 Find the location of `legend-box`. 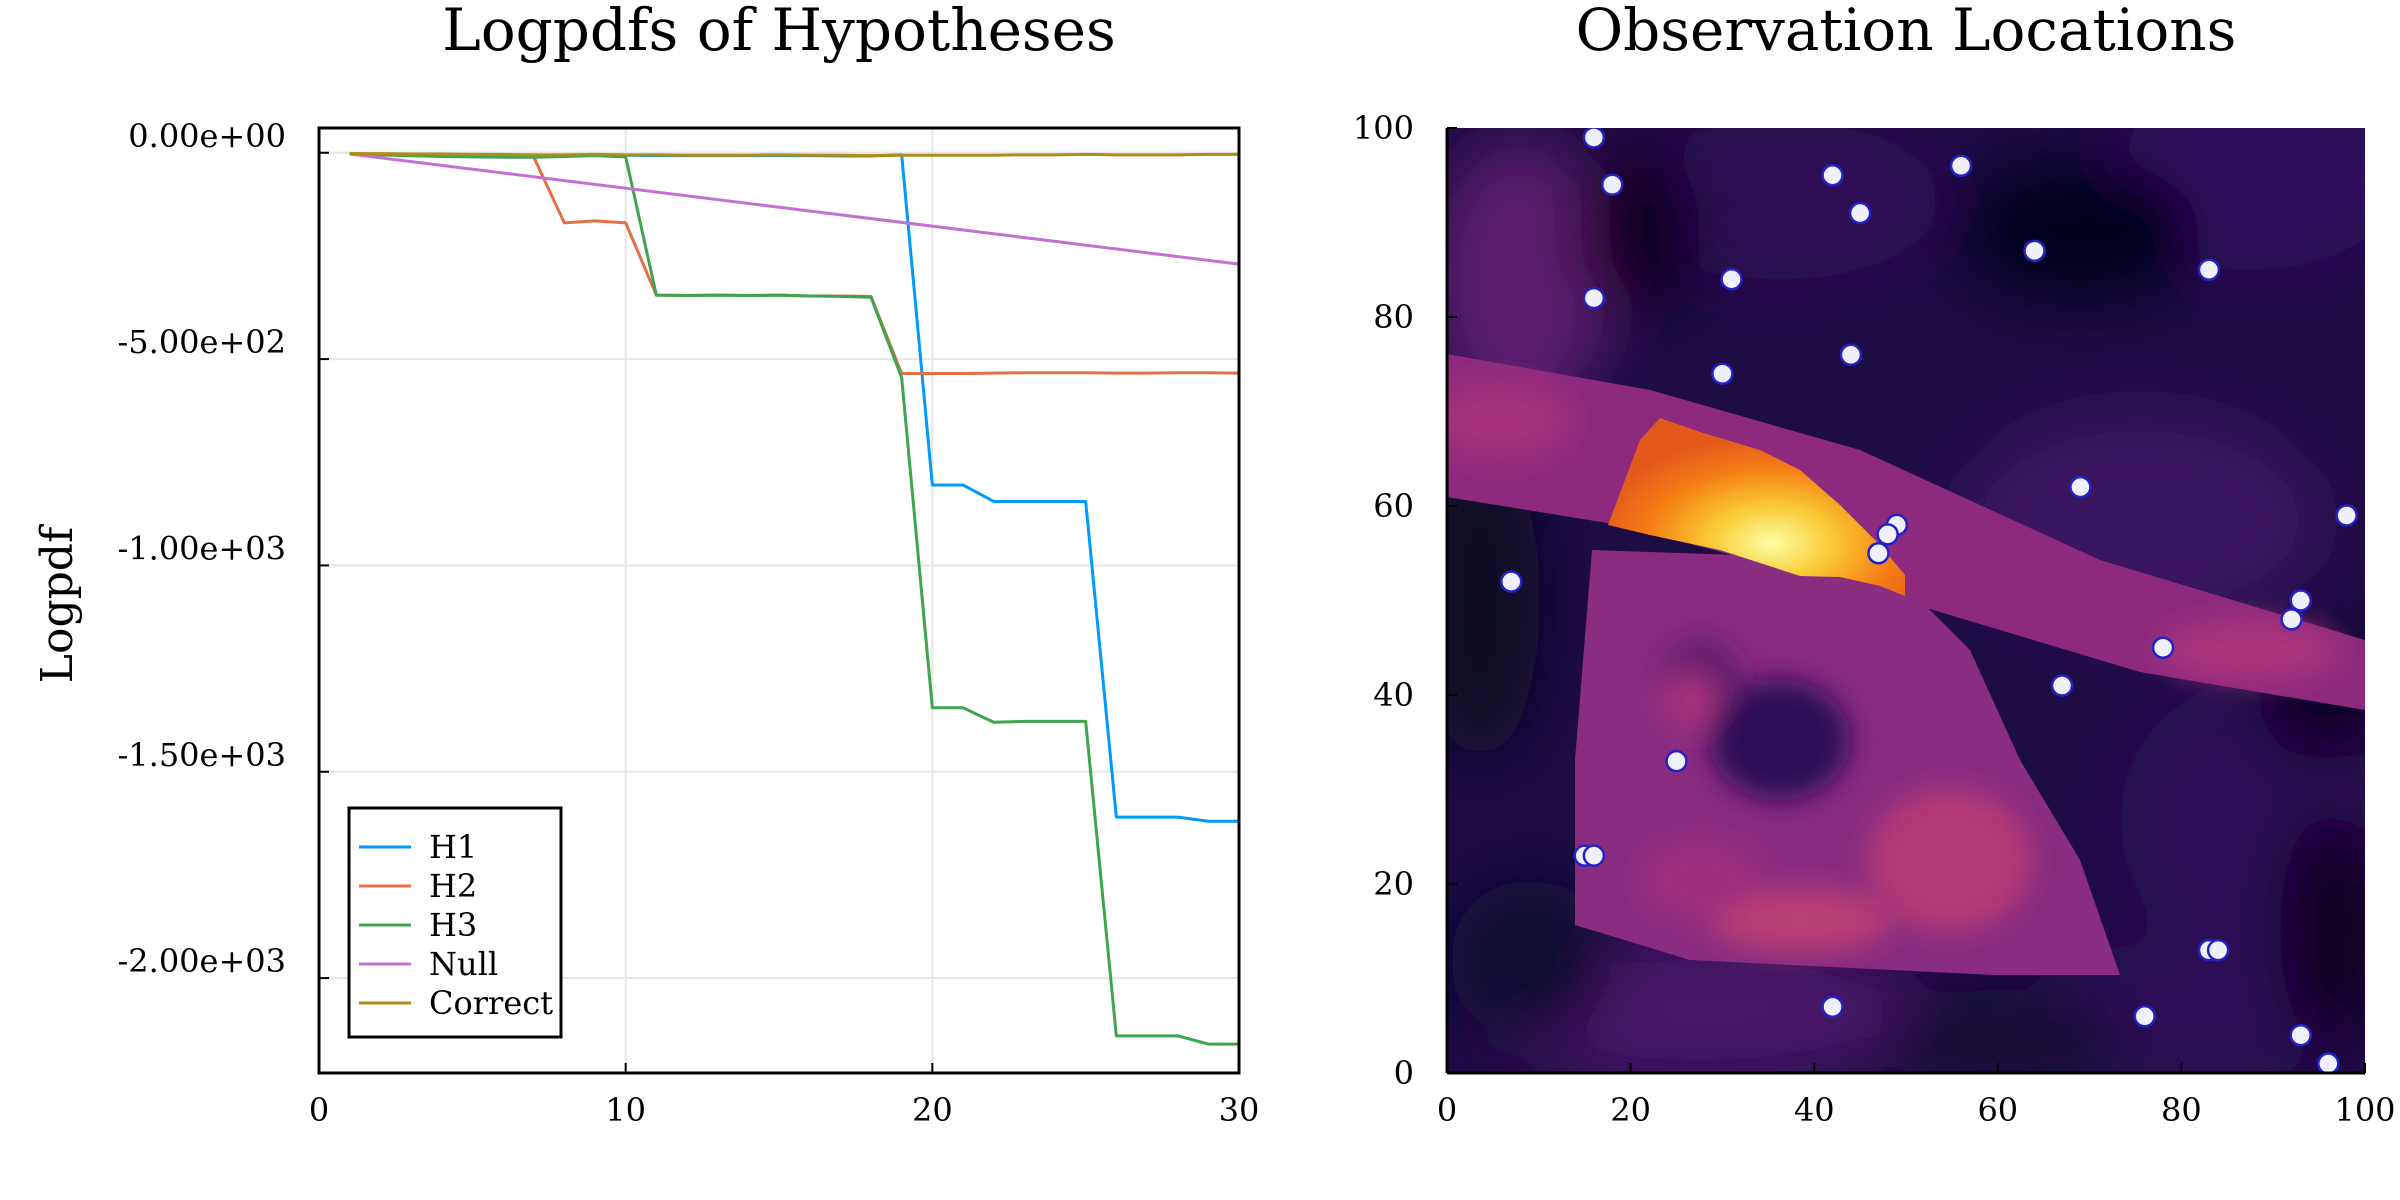

legend-box is located at coordinates (455, 922).